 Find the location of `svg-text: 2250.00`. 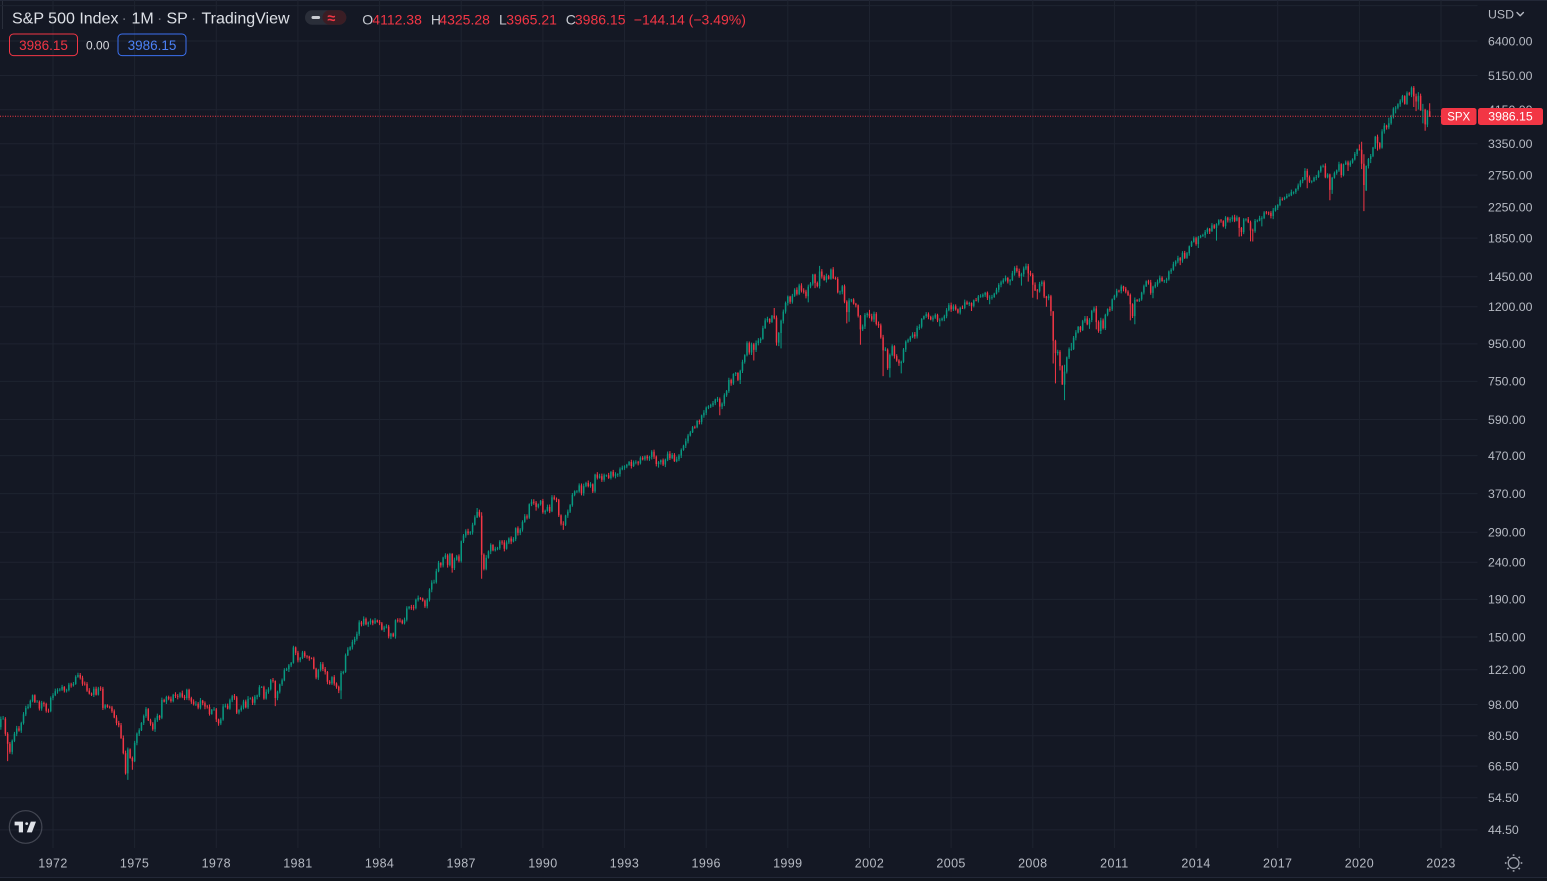

svg-text: 2250.00 is located at coordinates (1510, 207).